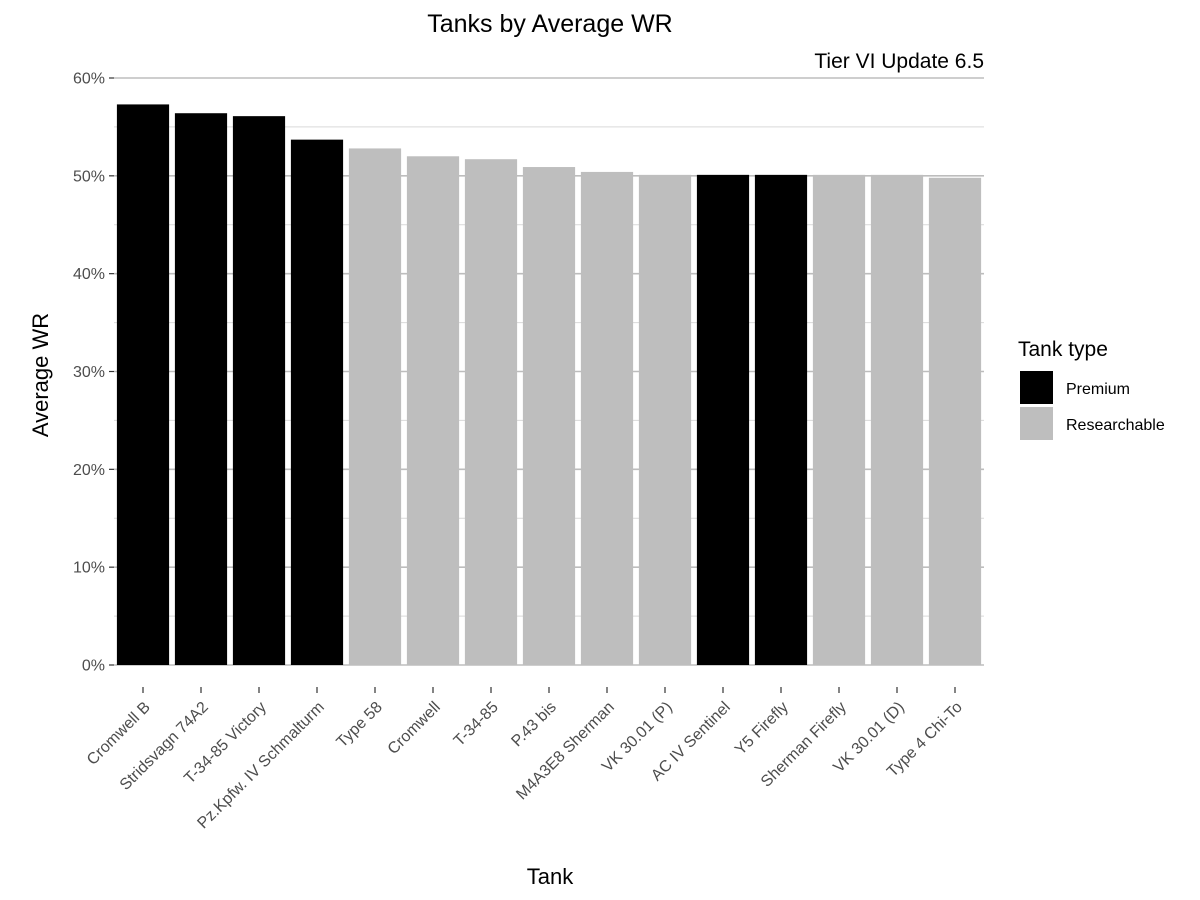 The height and width of the screenshot is (900, 1200). I want to click on legend-swatch-researchable, so click(1036, 423).